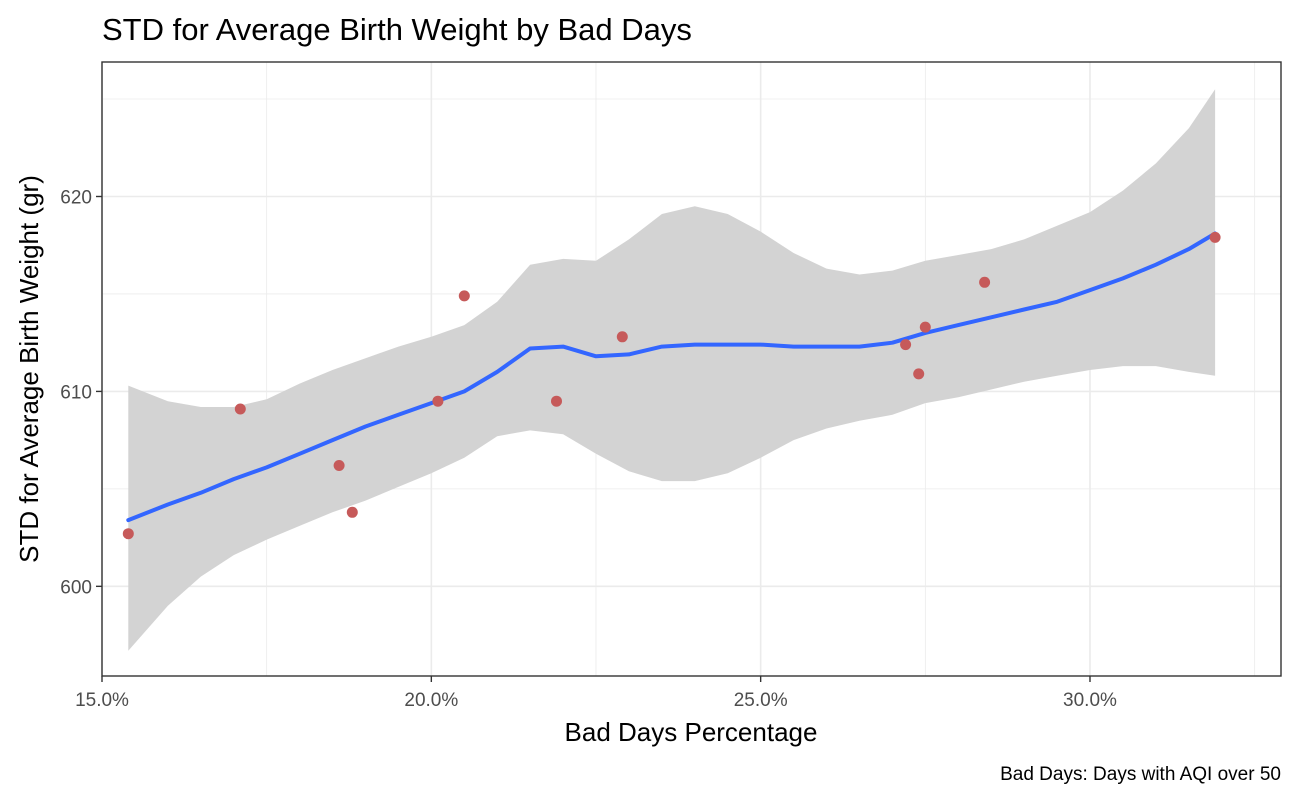 The image size is (1296, 800). I want to click on y-tick-label: 620, so click(76, 197).